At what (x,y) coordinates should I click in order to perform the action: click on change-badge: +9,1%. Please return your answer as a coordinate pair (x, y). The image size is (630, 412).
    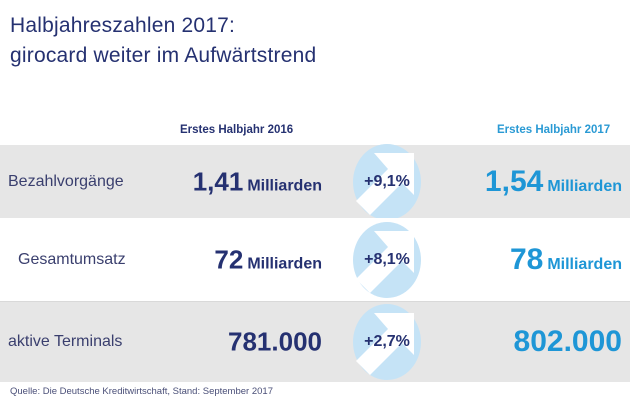
    Looking at the image, I should click on (387, 182).